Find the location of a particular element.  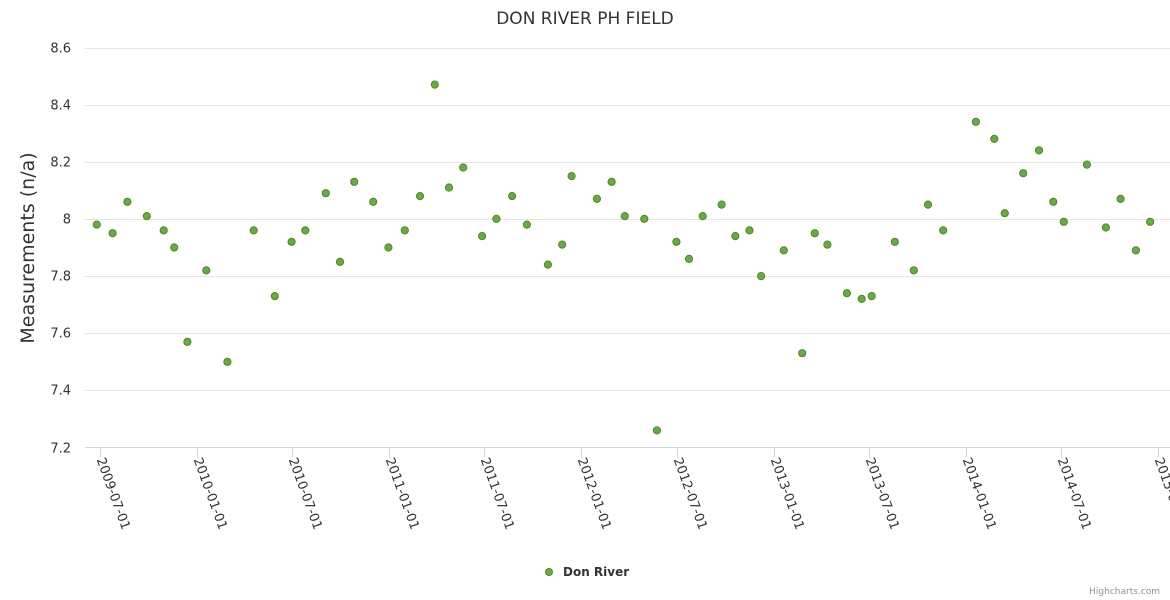

legend: Don River is located at coordinates (587, 572).